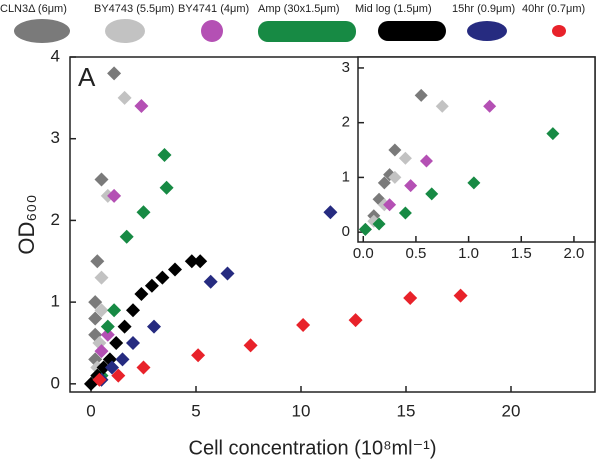  I want to click on panel-label: A, so click(87, 77).